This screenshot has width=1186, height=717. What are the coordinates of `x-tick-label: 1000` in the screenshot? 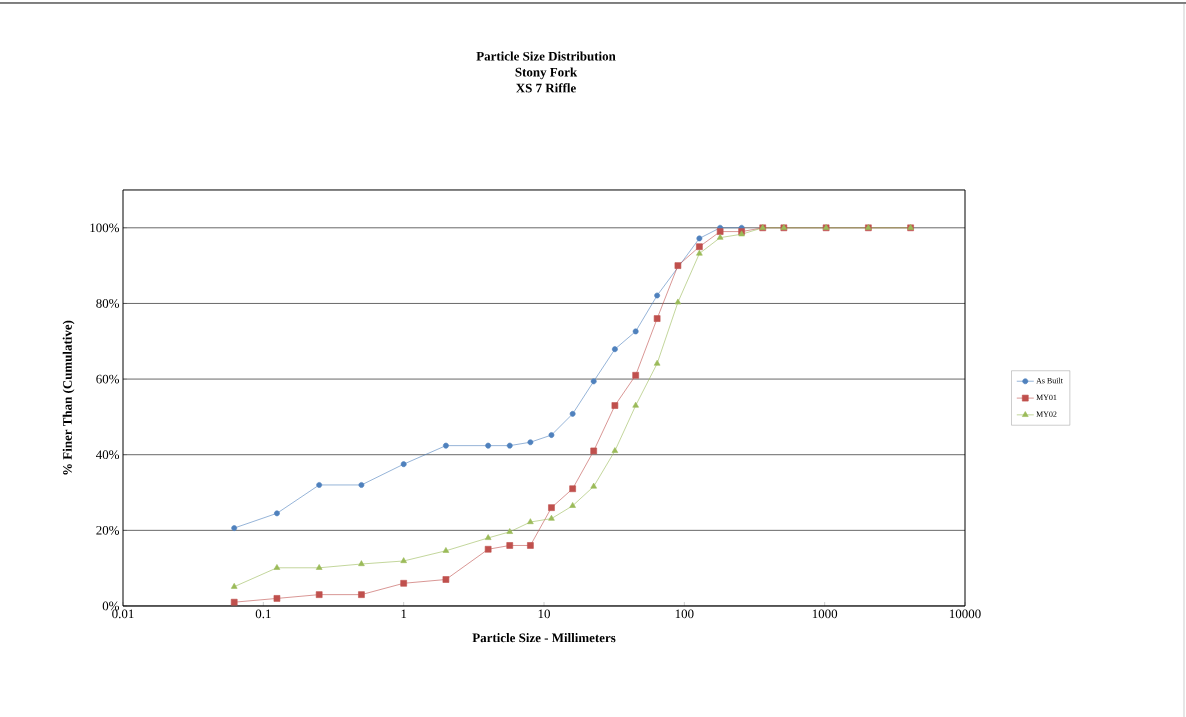 It's located at (825, 614).